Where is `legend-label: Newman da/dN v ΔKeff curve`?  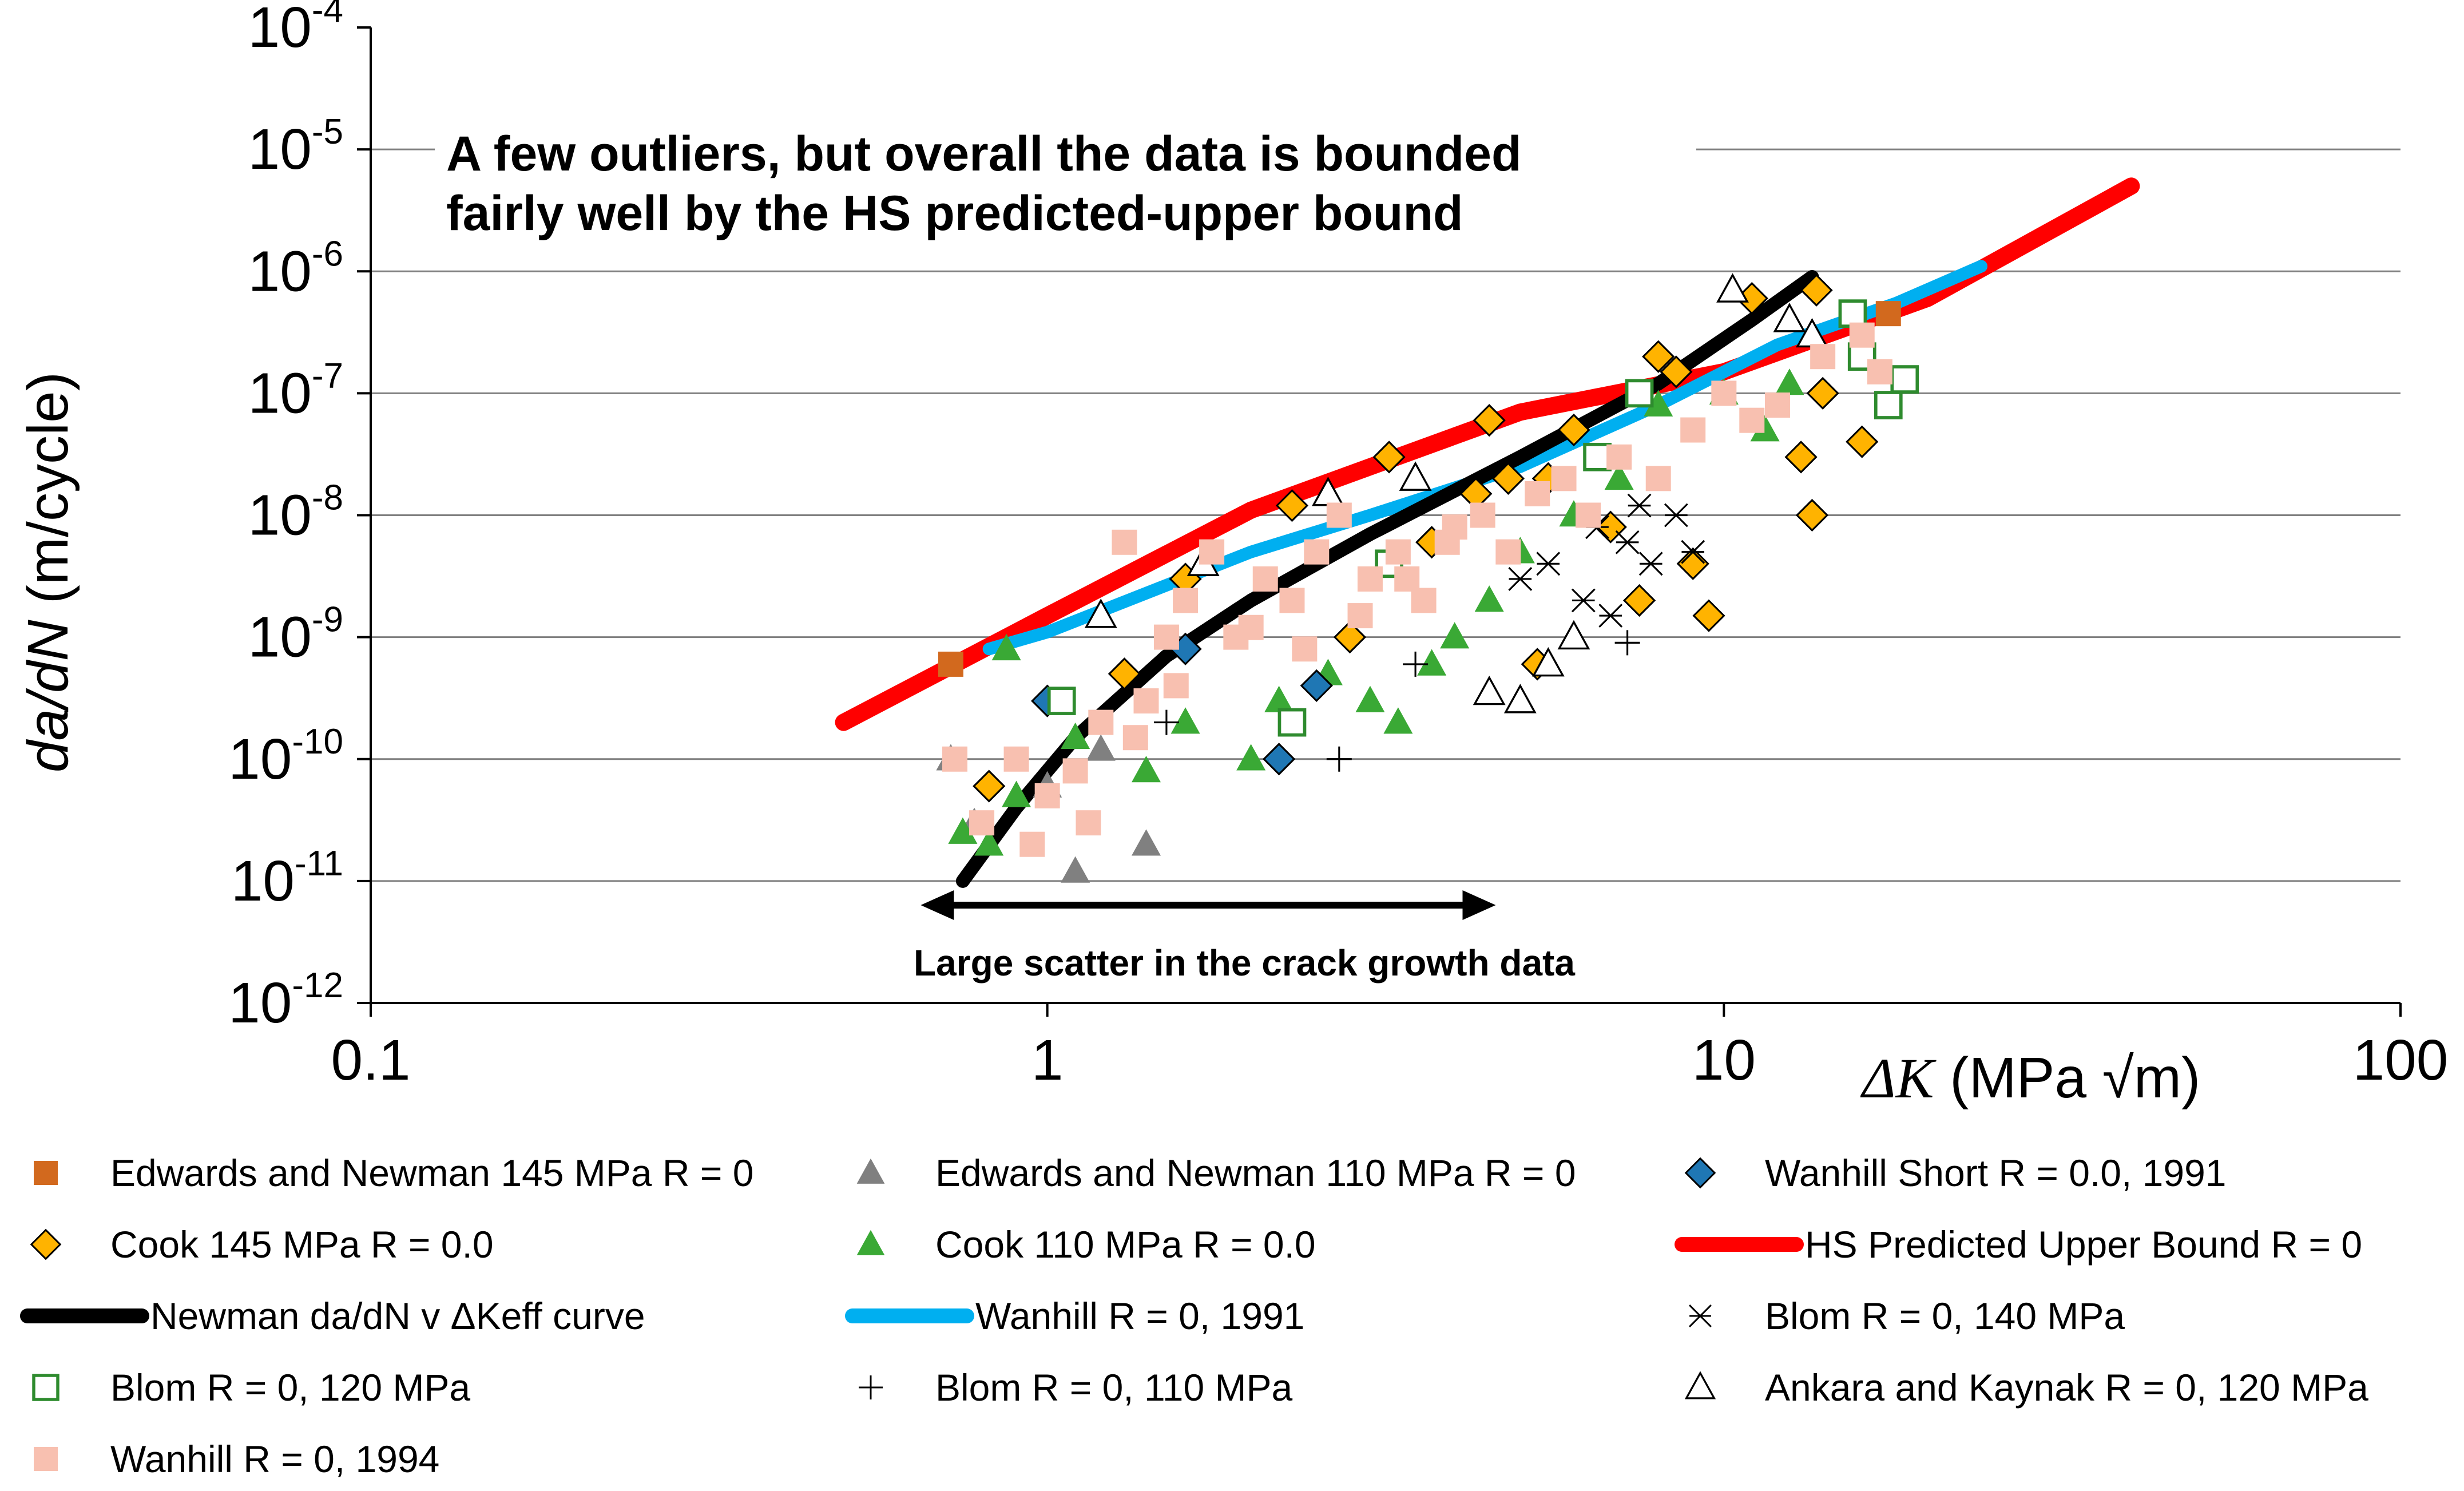 legend-label: Newman da/dN v ΔKeff curve is located at coordinates (397, 1316).